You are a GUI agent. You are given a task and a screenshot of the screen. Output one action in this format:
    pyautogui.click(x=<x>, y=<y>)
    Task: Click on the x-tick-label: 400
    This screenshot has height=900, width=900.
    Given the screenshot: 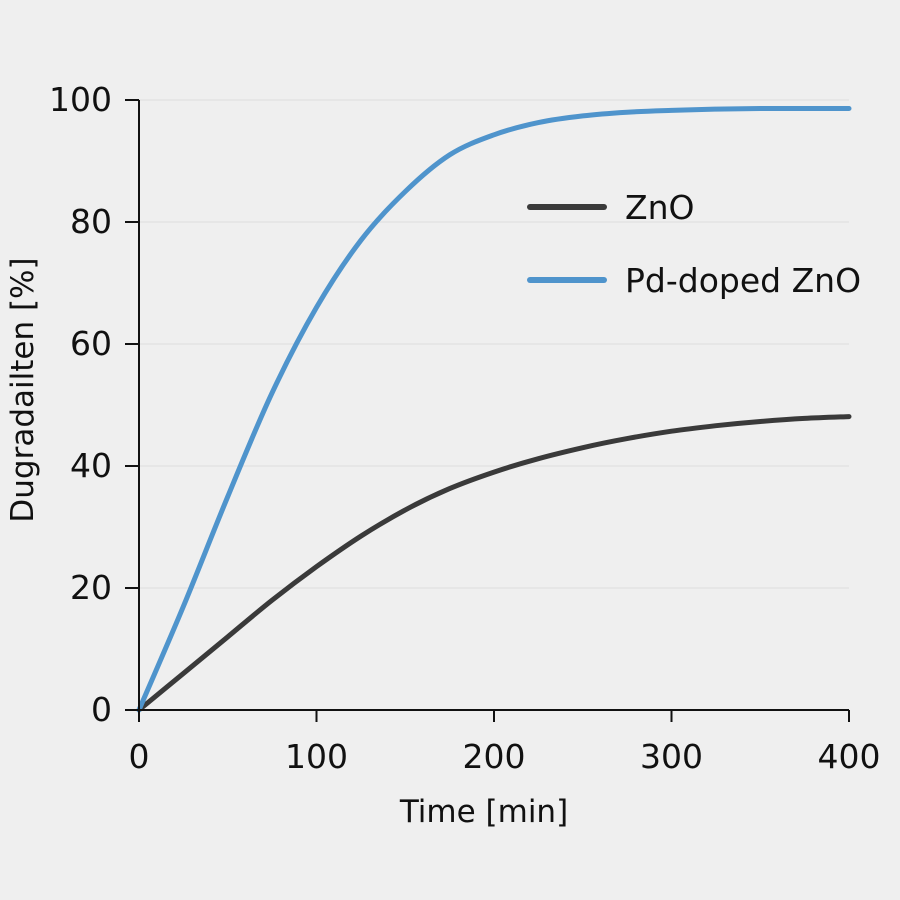 What is the action you would take?
    pyautogui.click(x=849, y=756)
    